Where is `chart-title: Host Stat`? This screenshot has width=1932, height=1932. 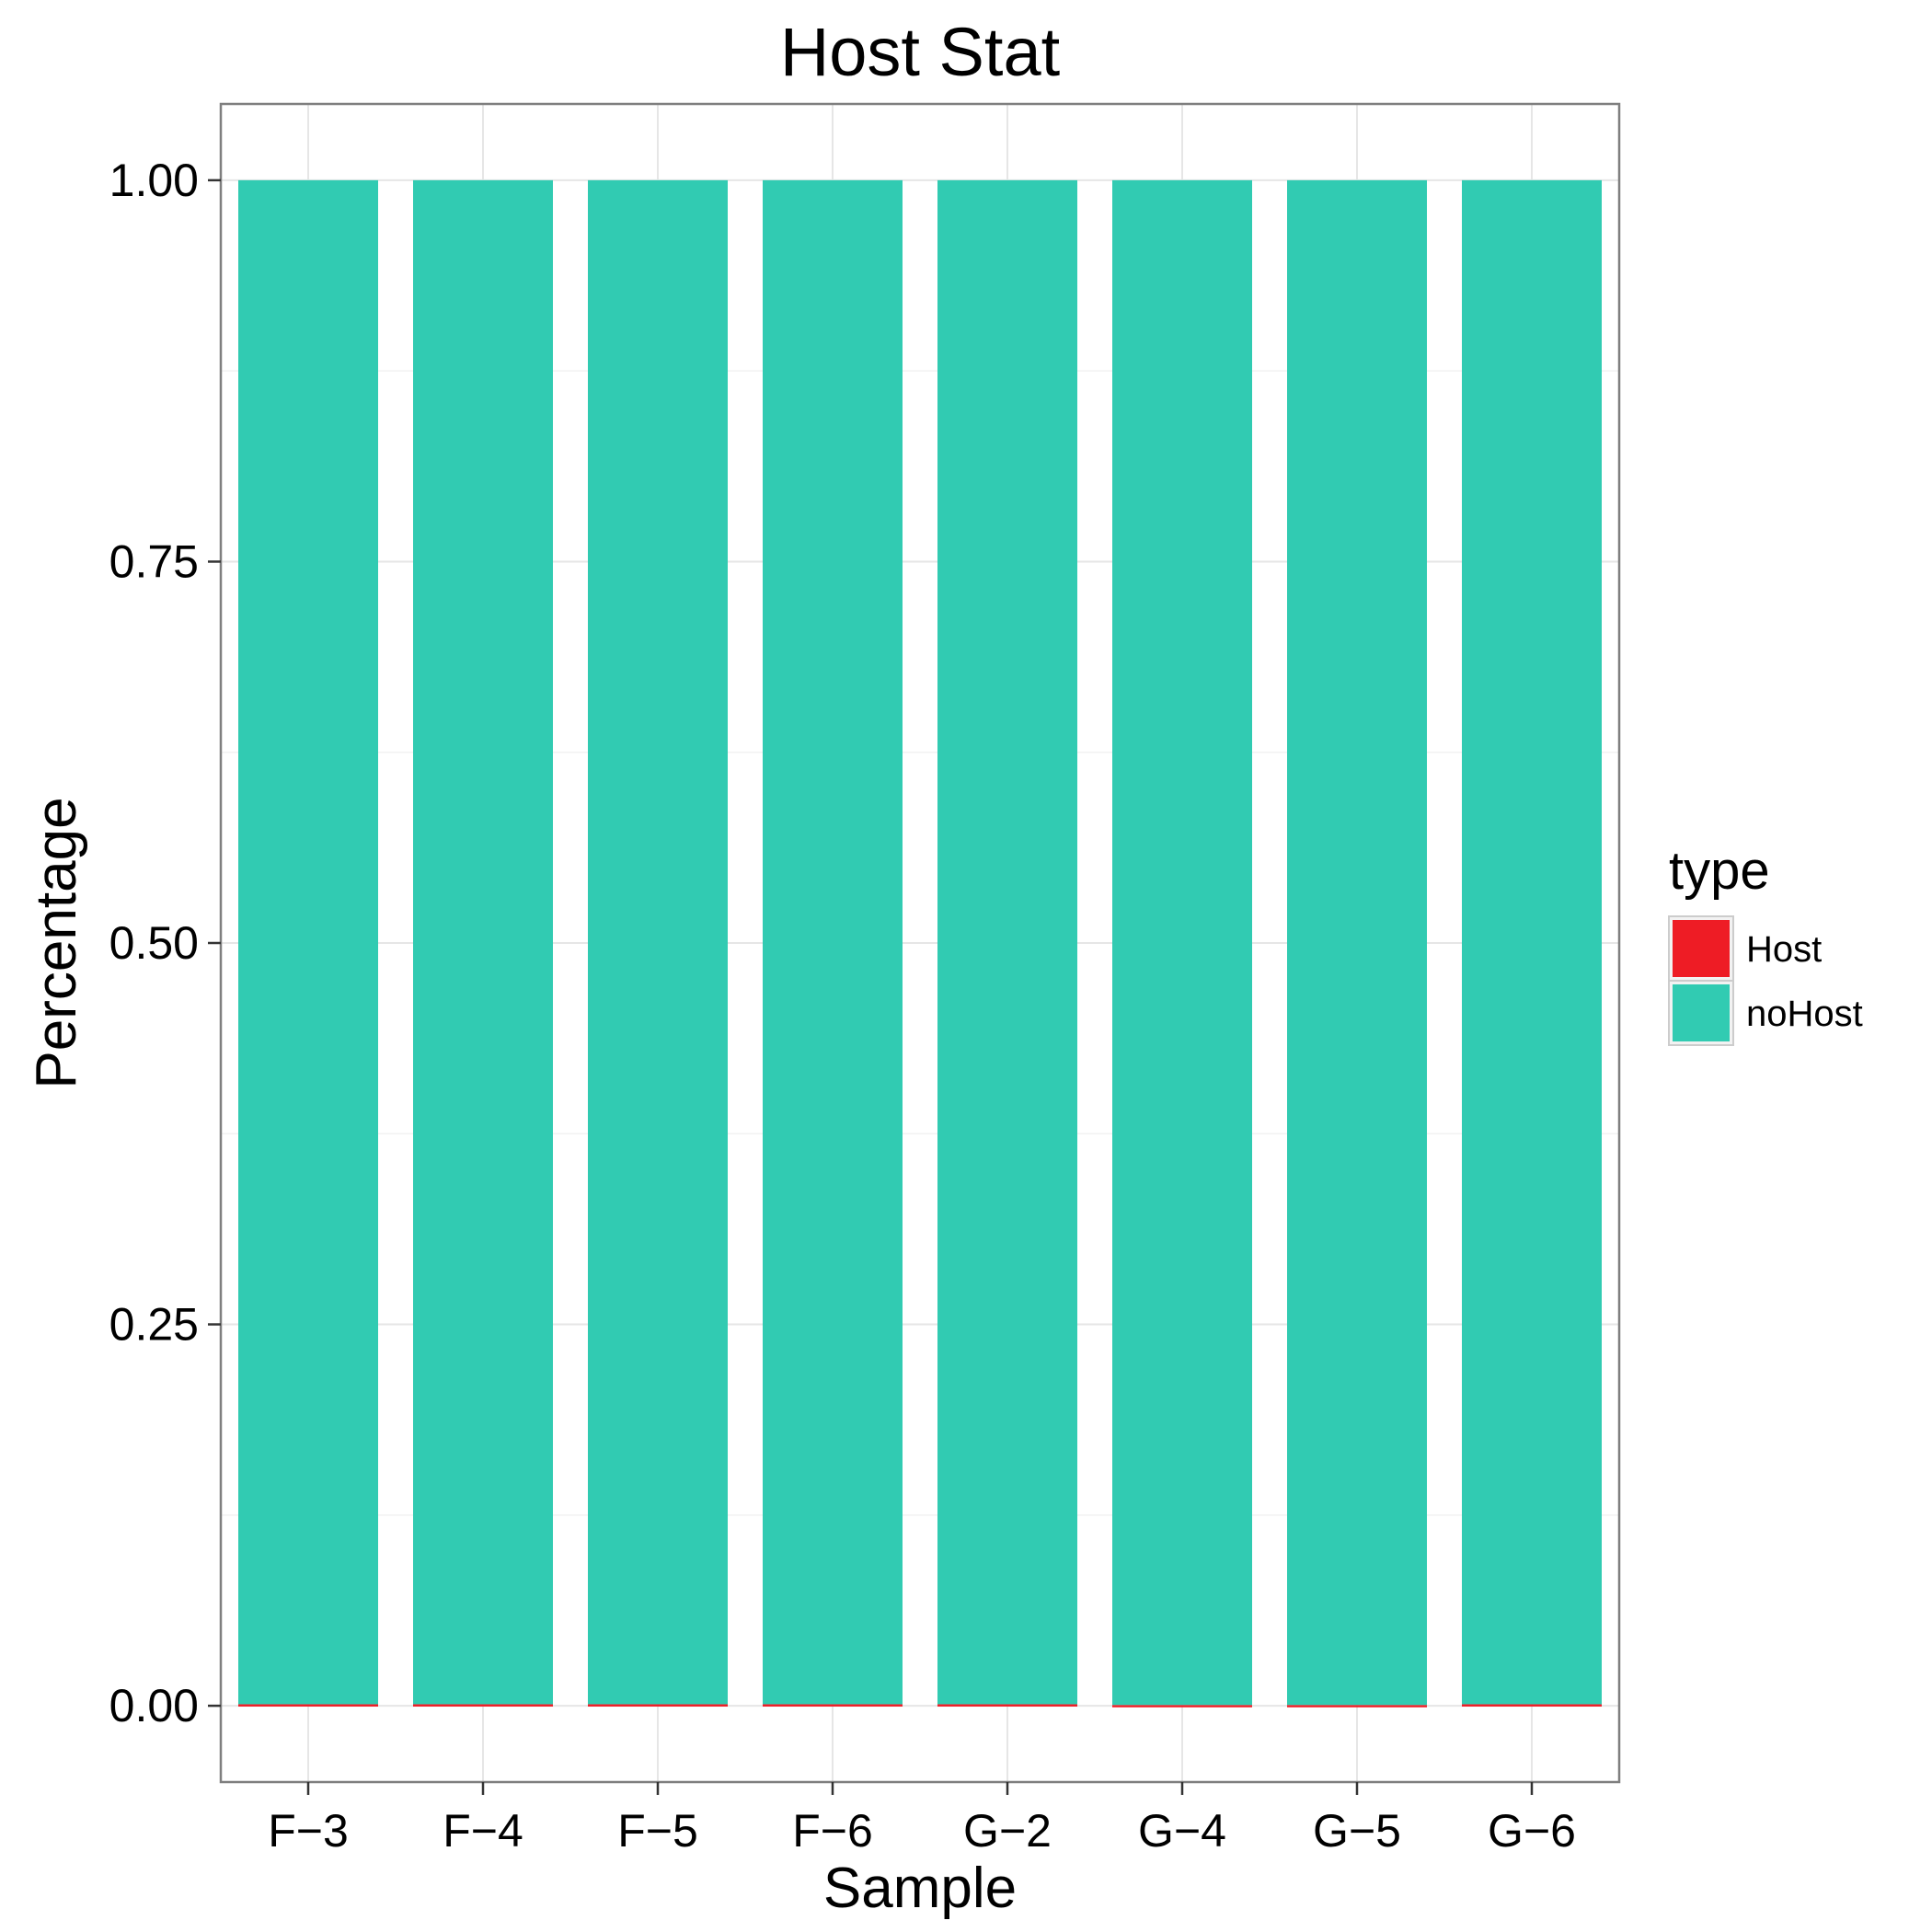
chart-title: Host Stat is located at coordinates (920, 52).